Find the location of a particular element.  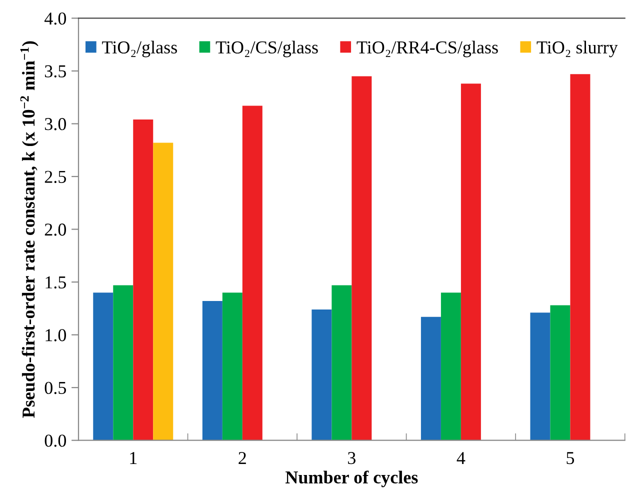

y-tick-label: 1.0 is located at coordinates (56, 335).